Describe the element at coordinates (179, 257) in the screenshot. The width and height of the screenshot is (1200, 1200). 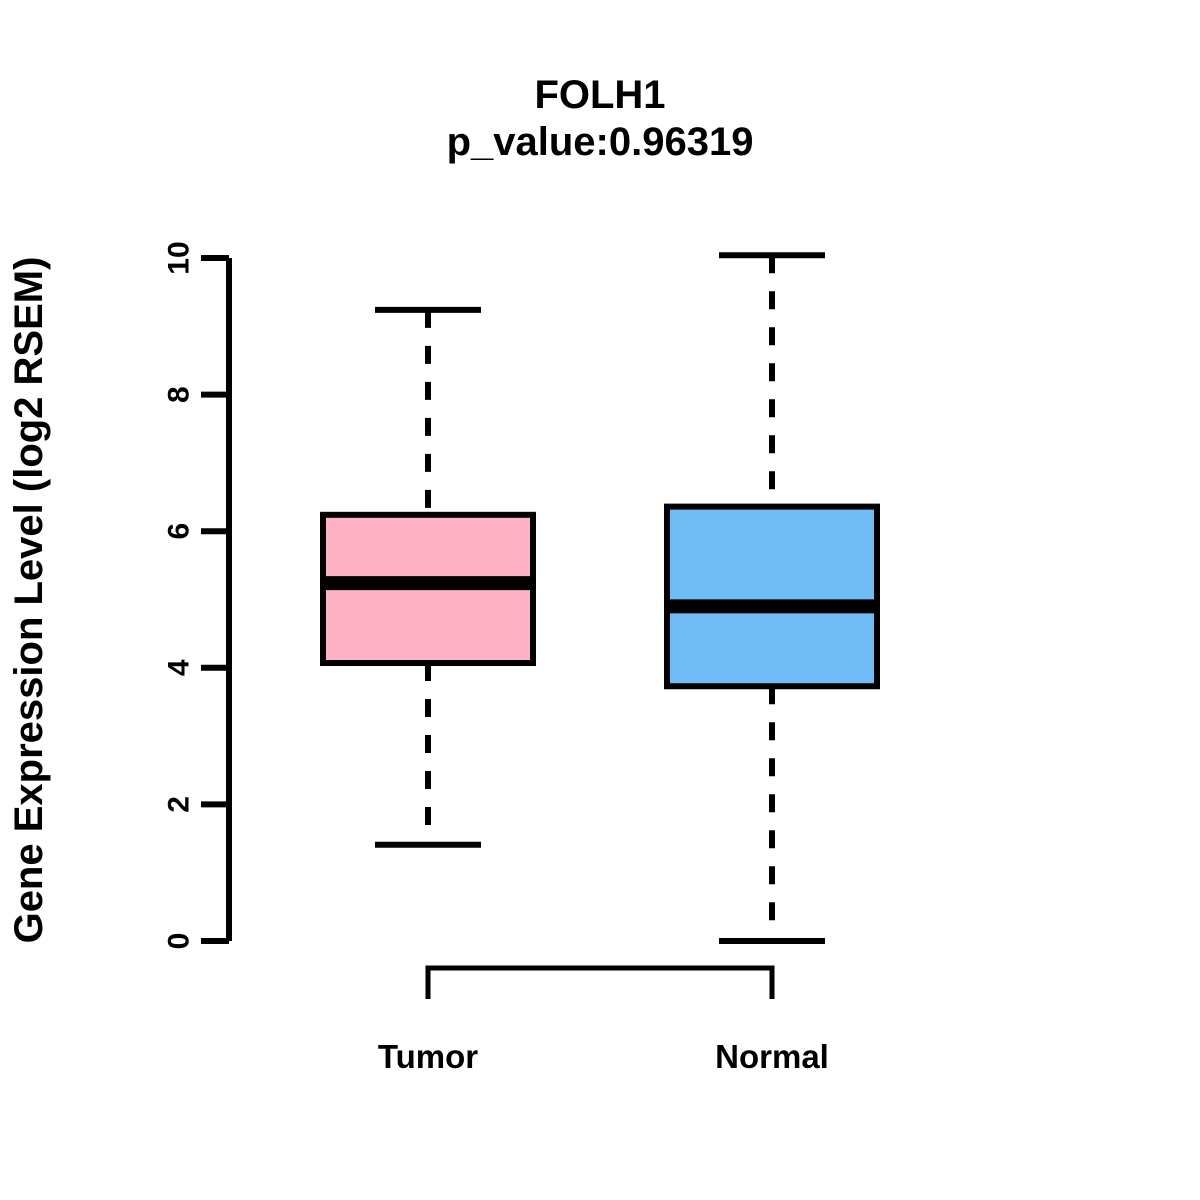
I see `y-axis-tick-label: 10` at that location.